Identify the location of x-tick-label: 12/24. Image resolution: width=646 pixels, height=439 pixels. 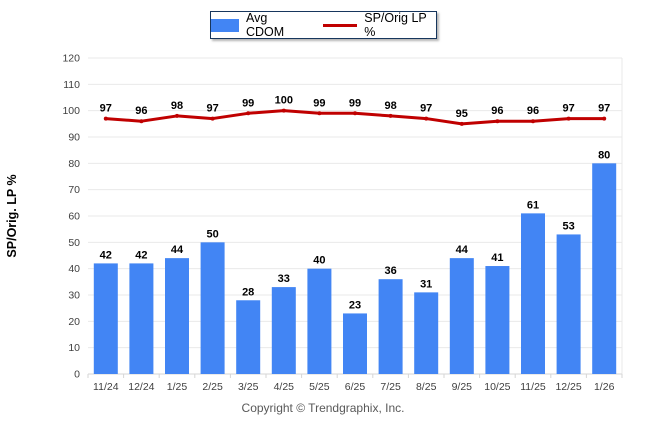
(141, 387).